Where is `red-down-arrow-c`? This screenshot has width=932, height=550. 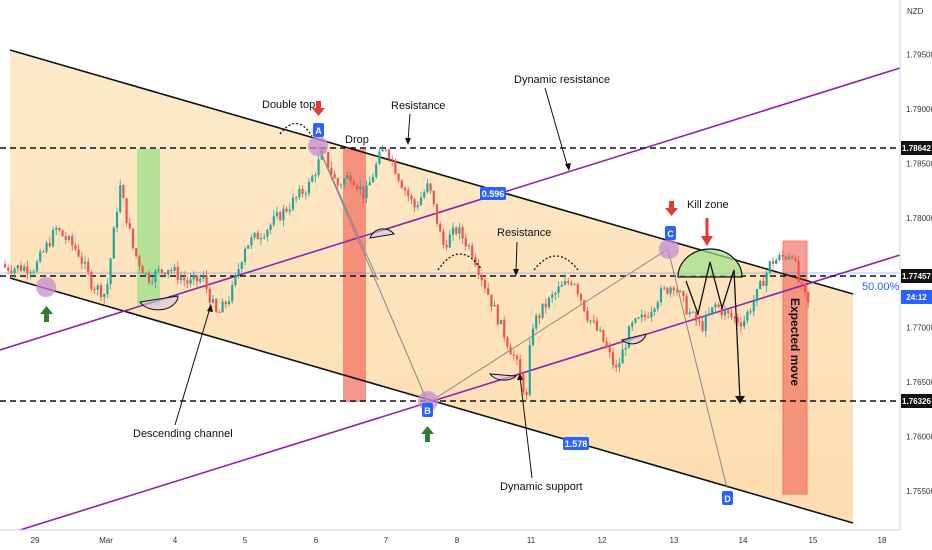 red-down-arrow-c is located at coordinates (671, 208).